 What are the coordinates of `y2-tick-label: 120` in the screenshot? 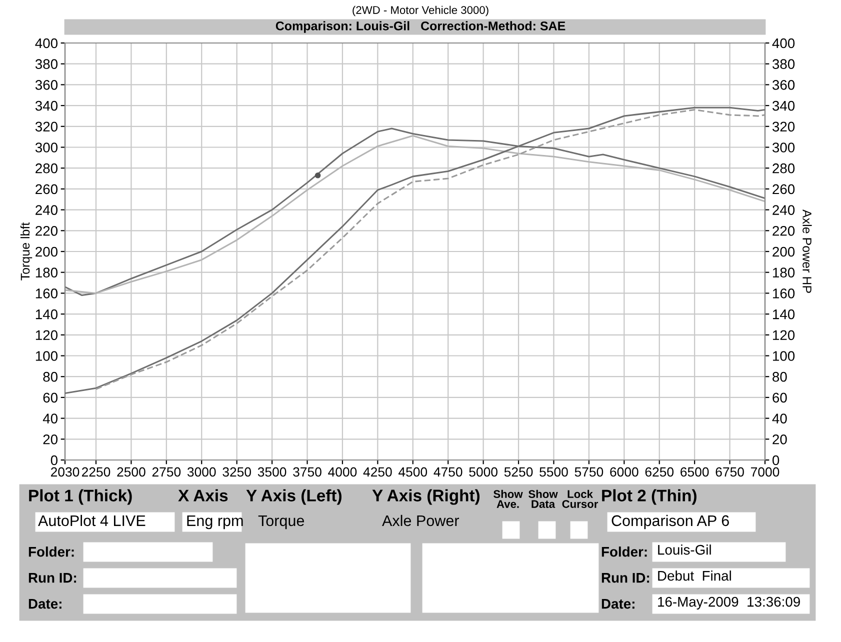 It's located at (784, 335).